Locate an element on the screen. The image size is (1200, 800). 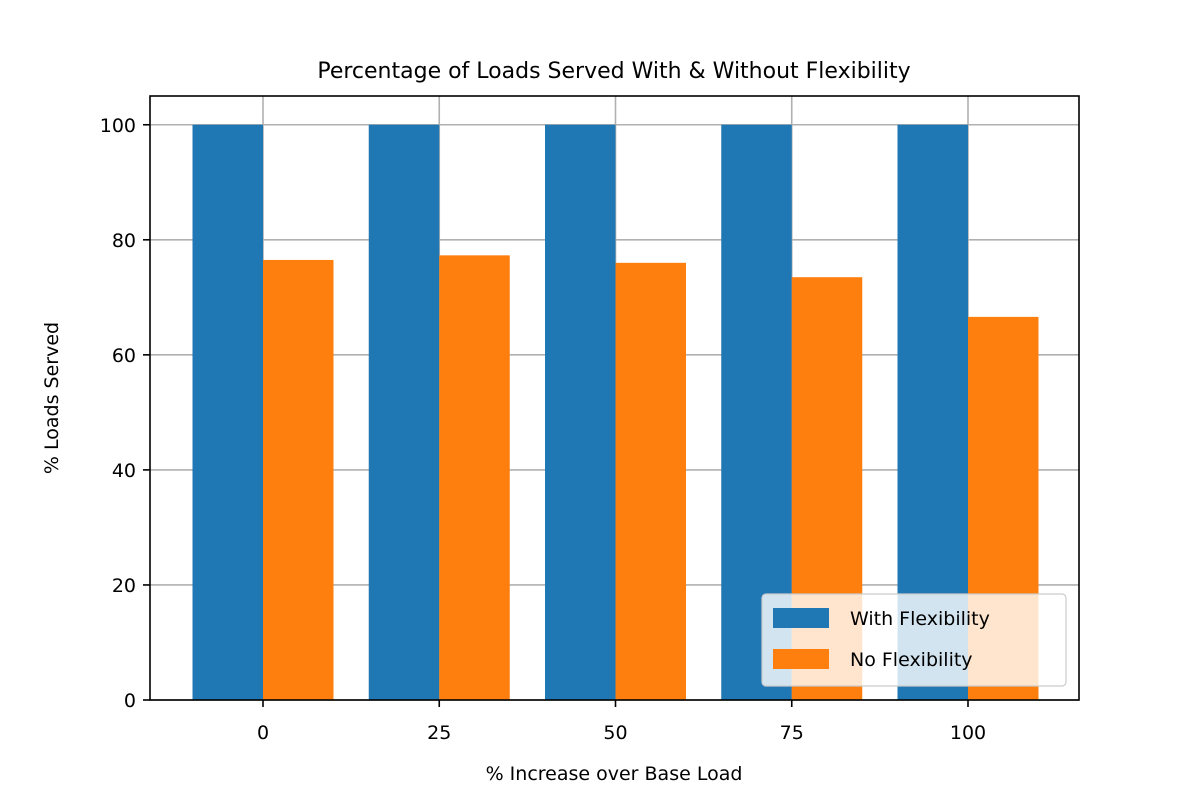
legend-box is located at coordinates (914, 640).